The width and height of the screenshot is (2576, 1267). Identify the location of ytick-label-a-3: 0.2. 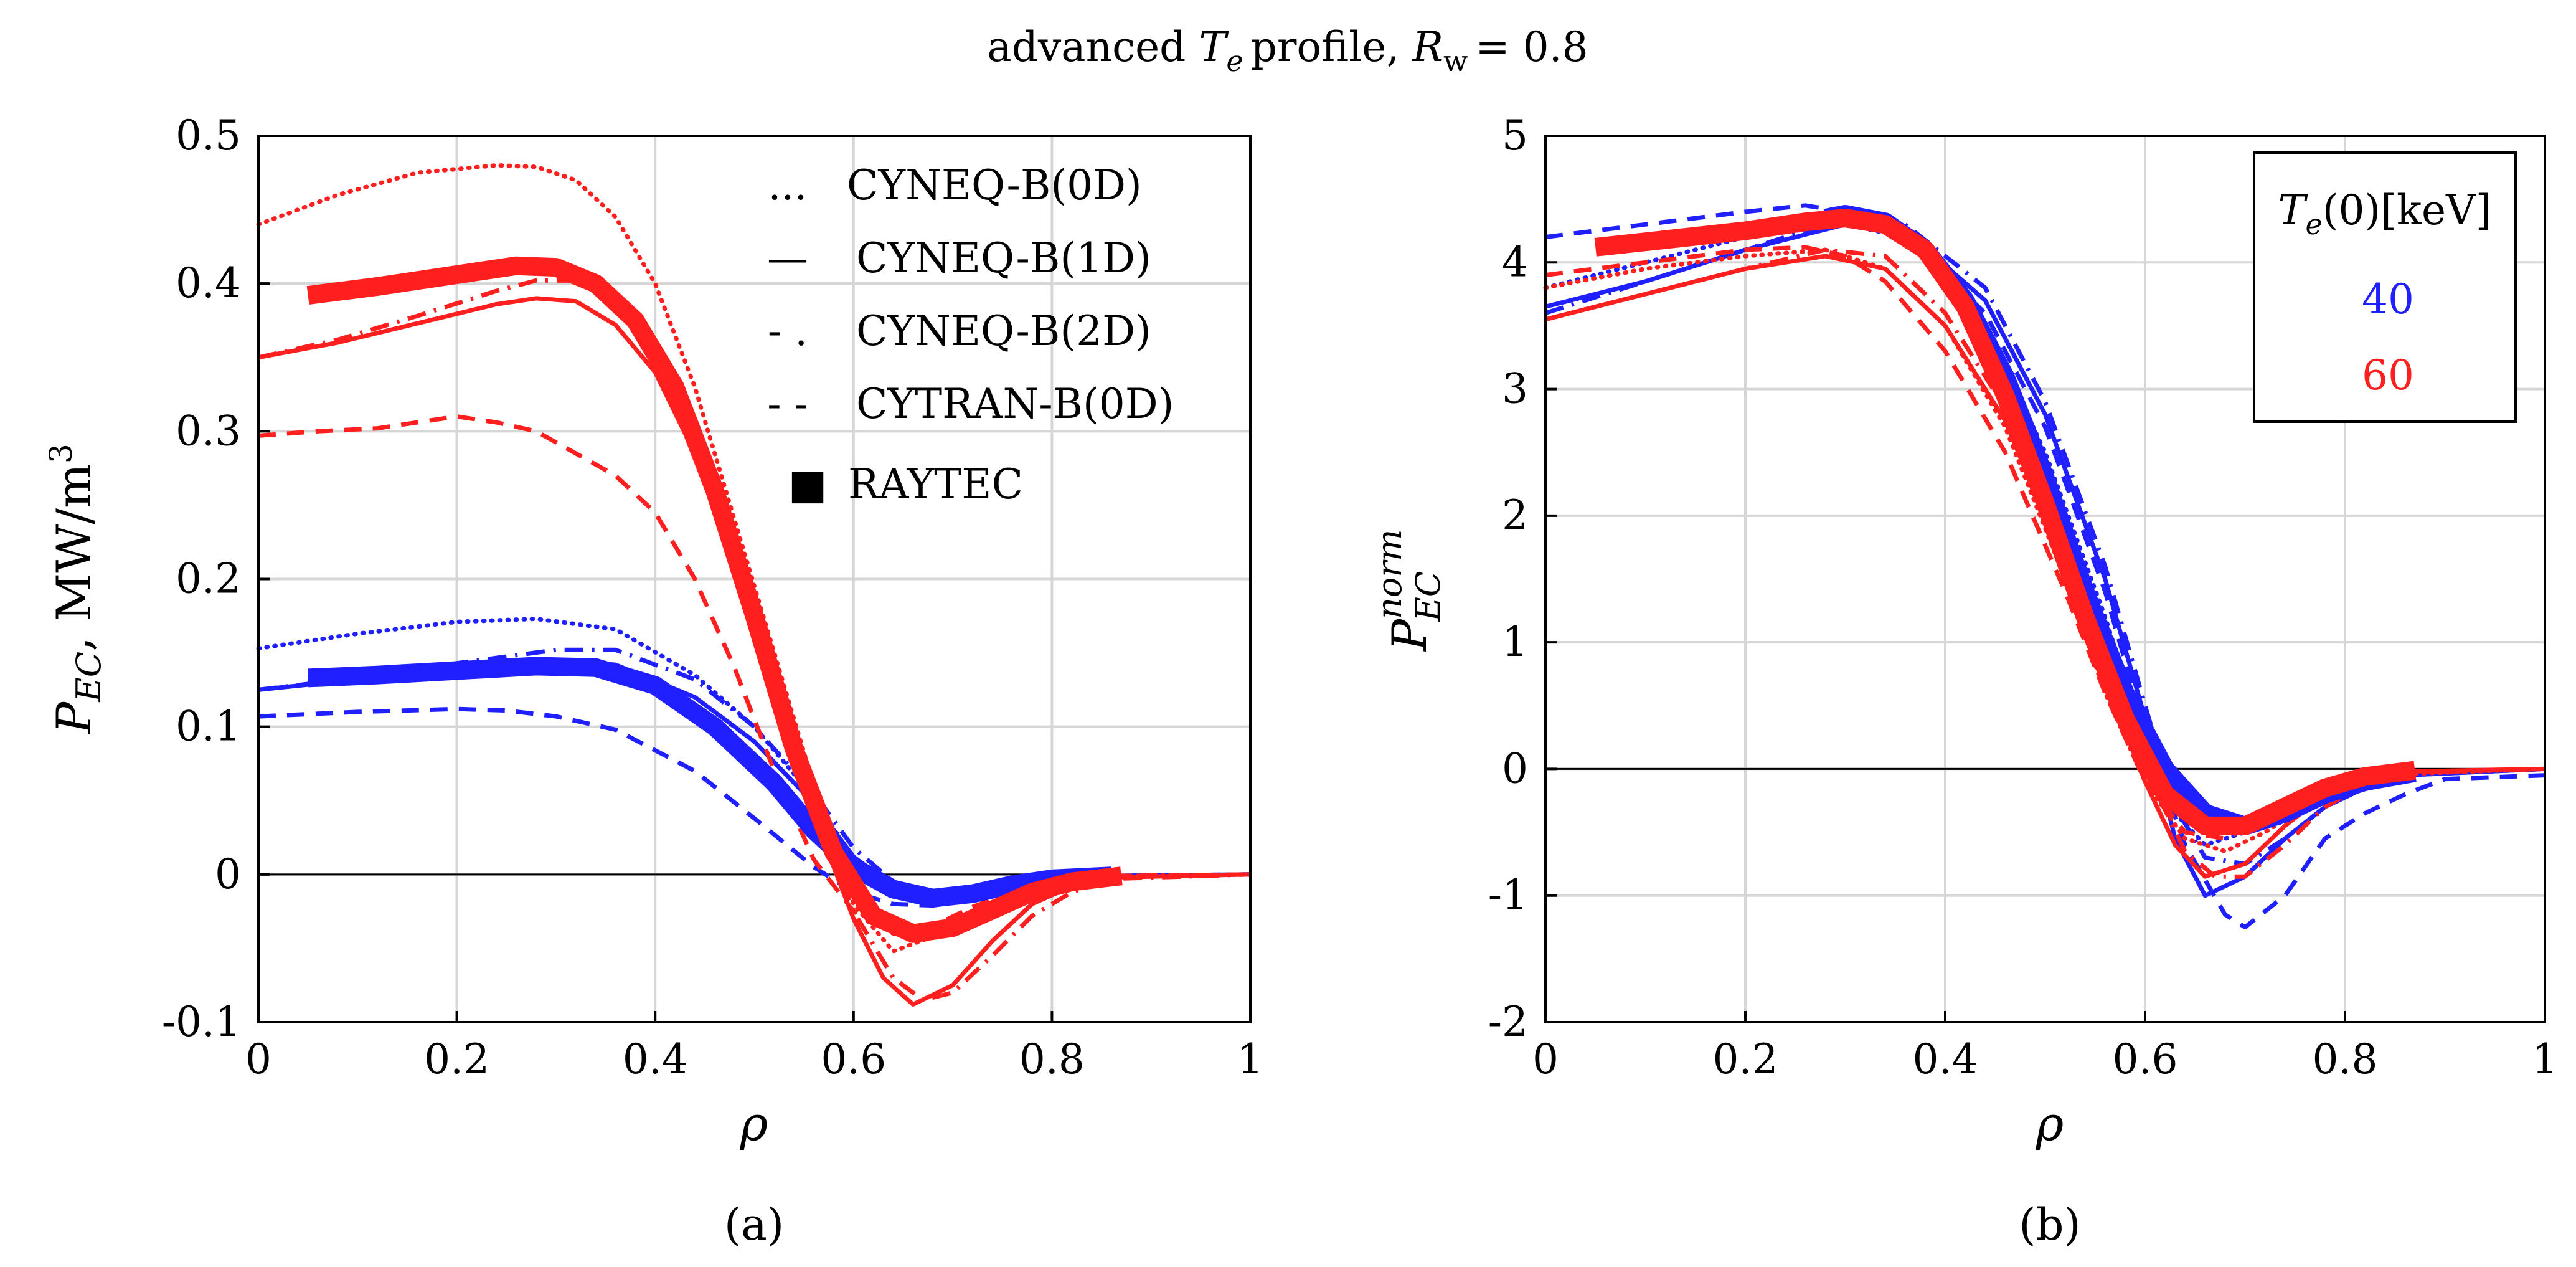
(208, 579).